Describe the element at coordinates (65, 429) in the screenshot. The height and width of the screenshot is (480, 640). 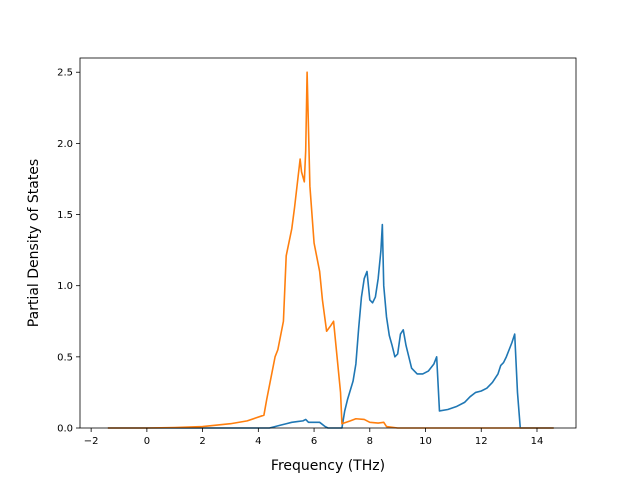
I see `y-tick-label: 0.0` at that location.